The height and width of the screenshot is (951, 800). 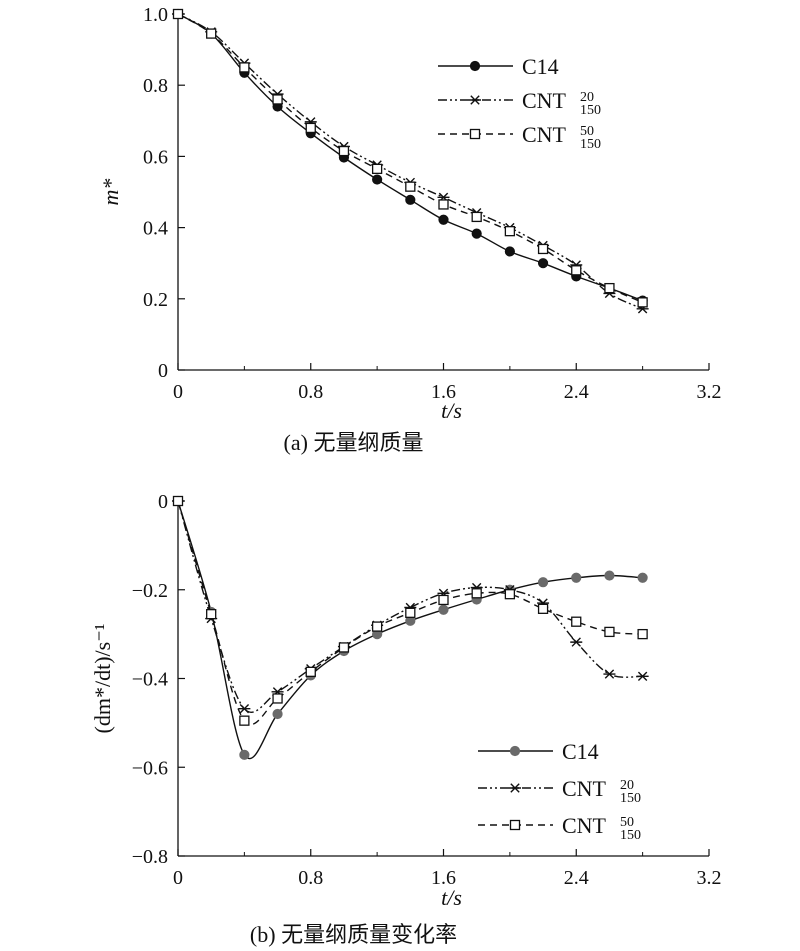 What do you see at coordinates (476, 233) in the screenshot?
I see `series-0-point-9-marker` at bounding box center [476, 233].